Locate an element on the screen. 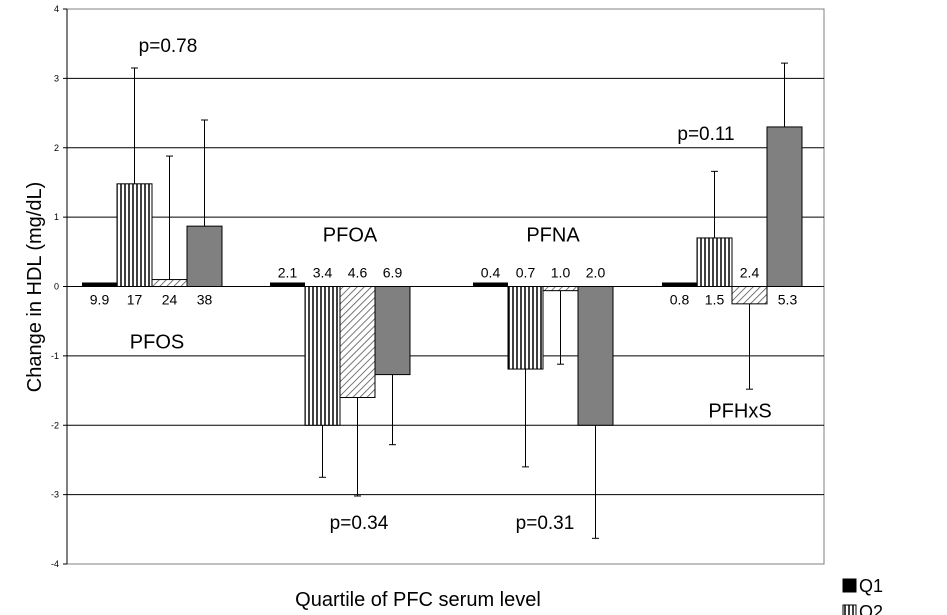 The width and height of the screenshot is (947, 615). p-value-pfhxs: p=0.11 is located at coordinates (705, 134).